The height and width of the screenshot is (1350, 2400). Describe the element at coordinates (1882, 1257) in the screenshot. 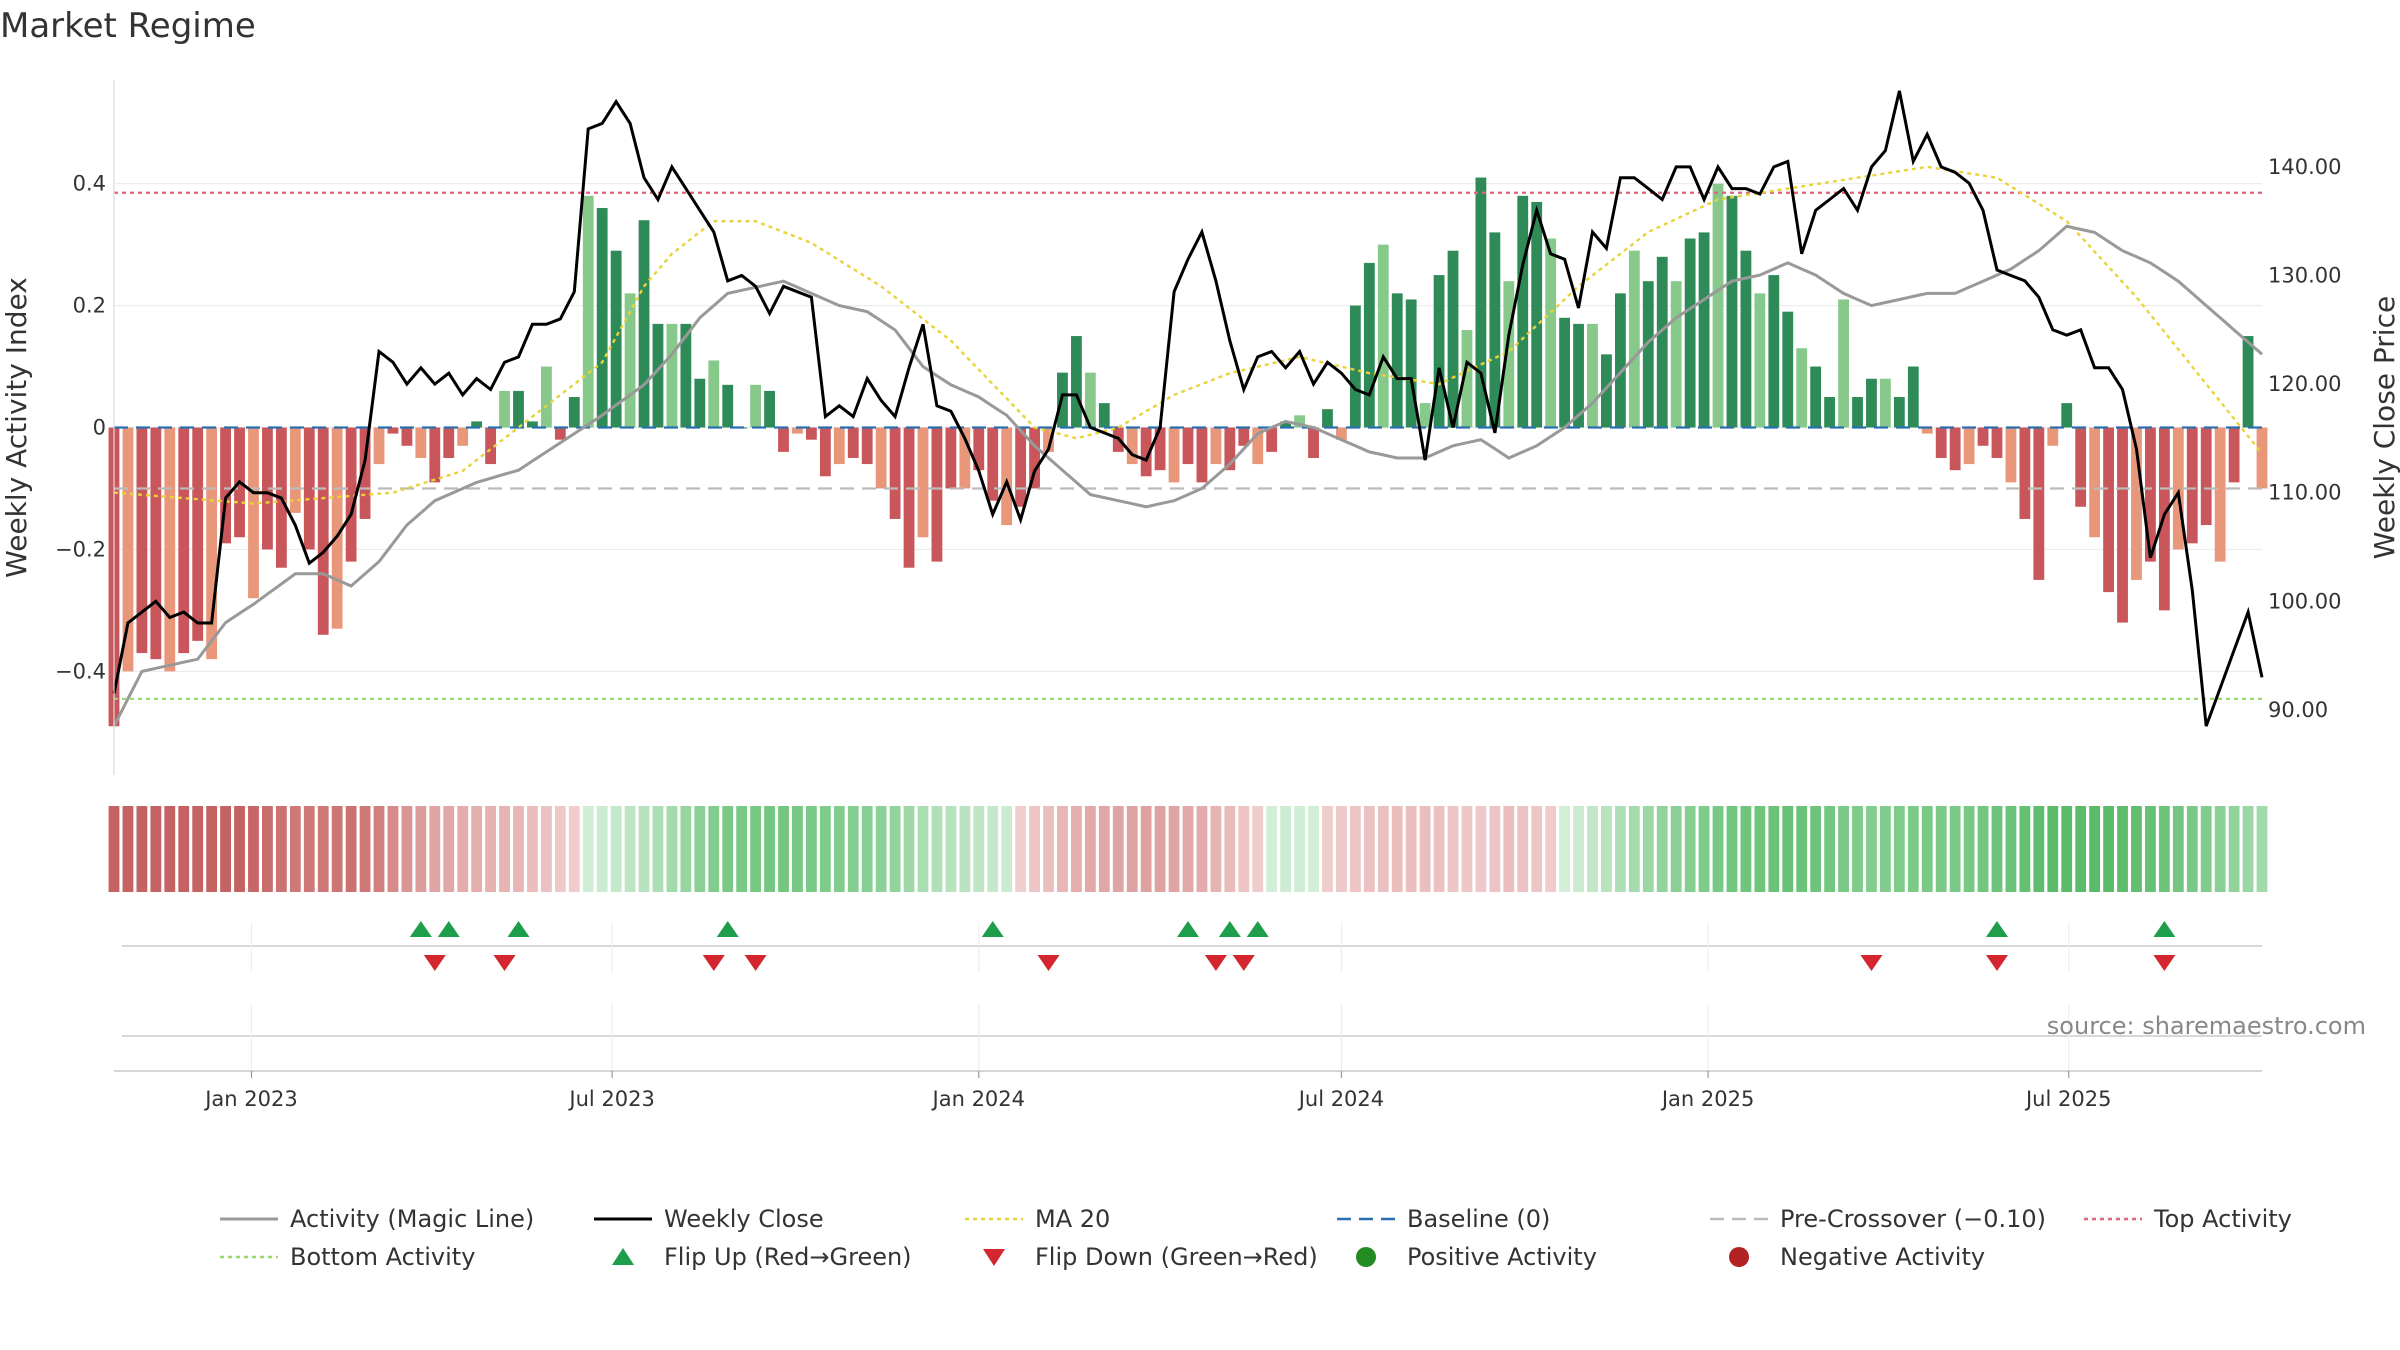

I see `legend-label: Negative Activity` at that location.